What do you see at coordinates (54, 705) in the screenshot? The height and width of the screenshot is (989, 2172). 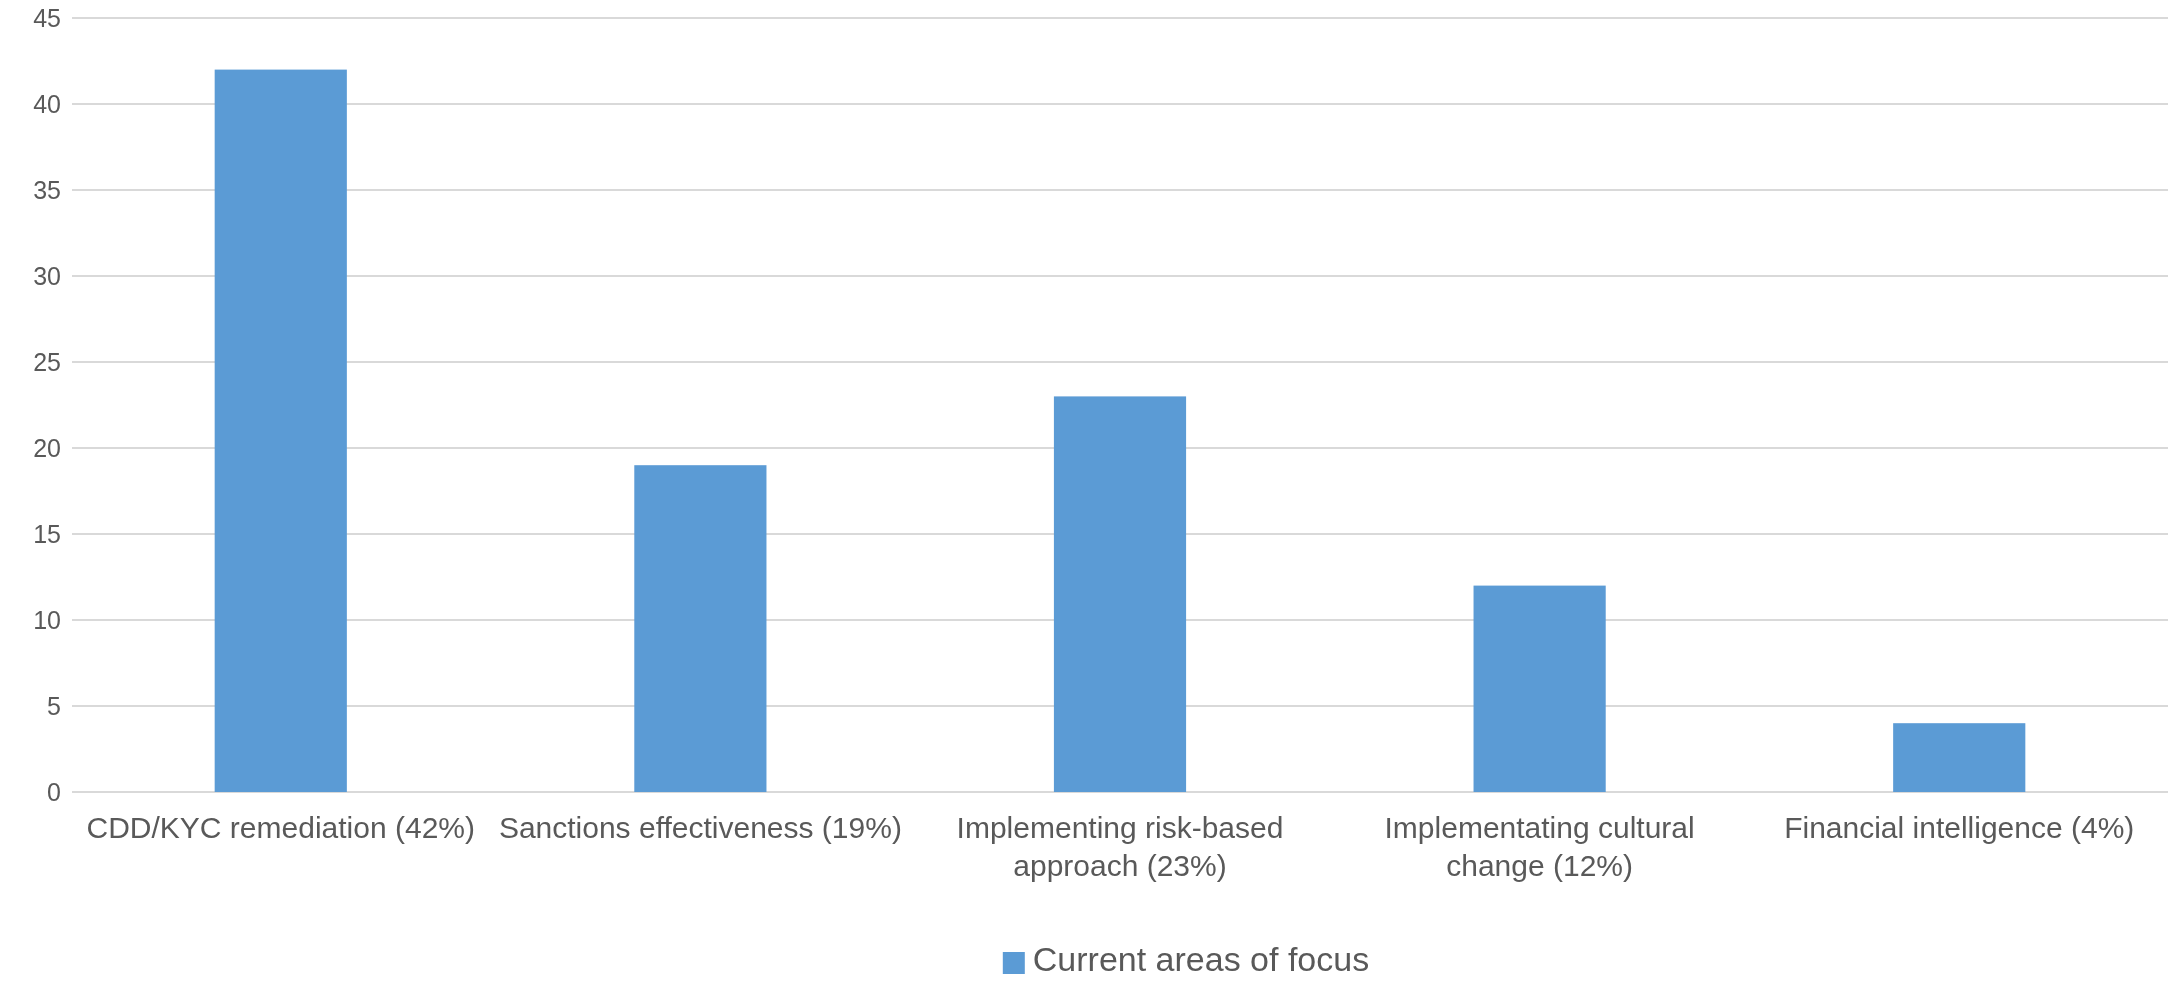 I see `y-tick-label: 5` at bounding box center [54, 705].